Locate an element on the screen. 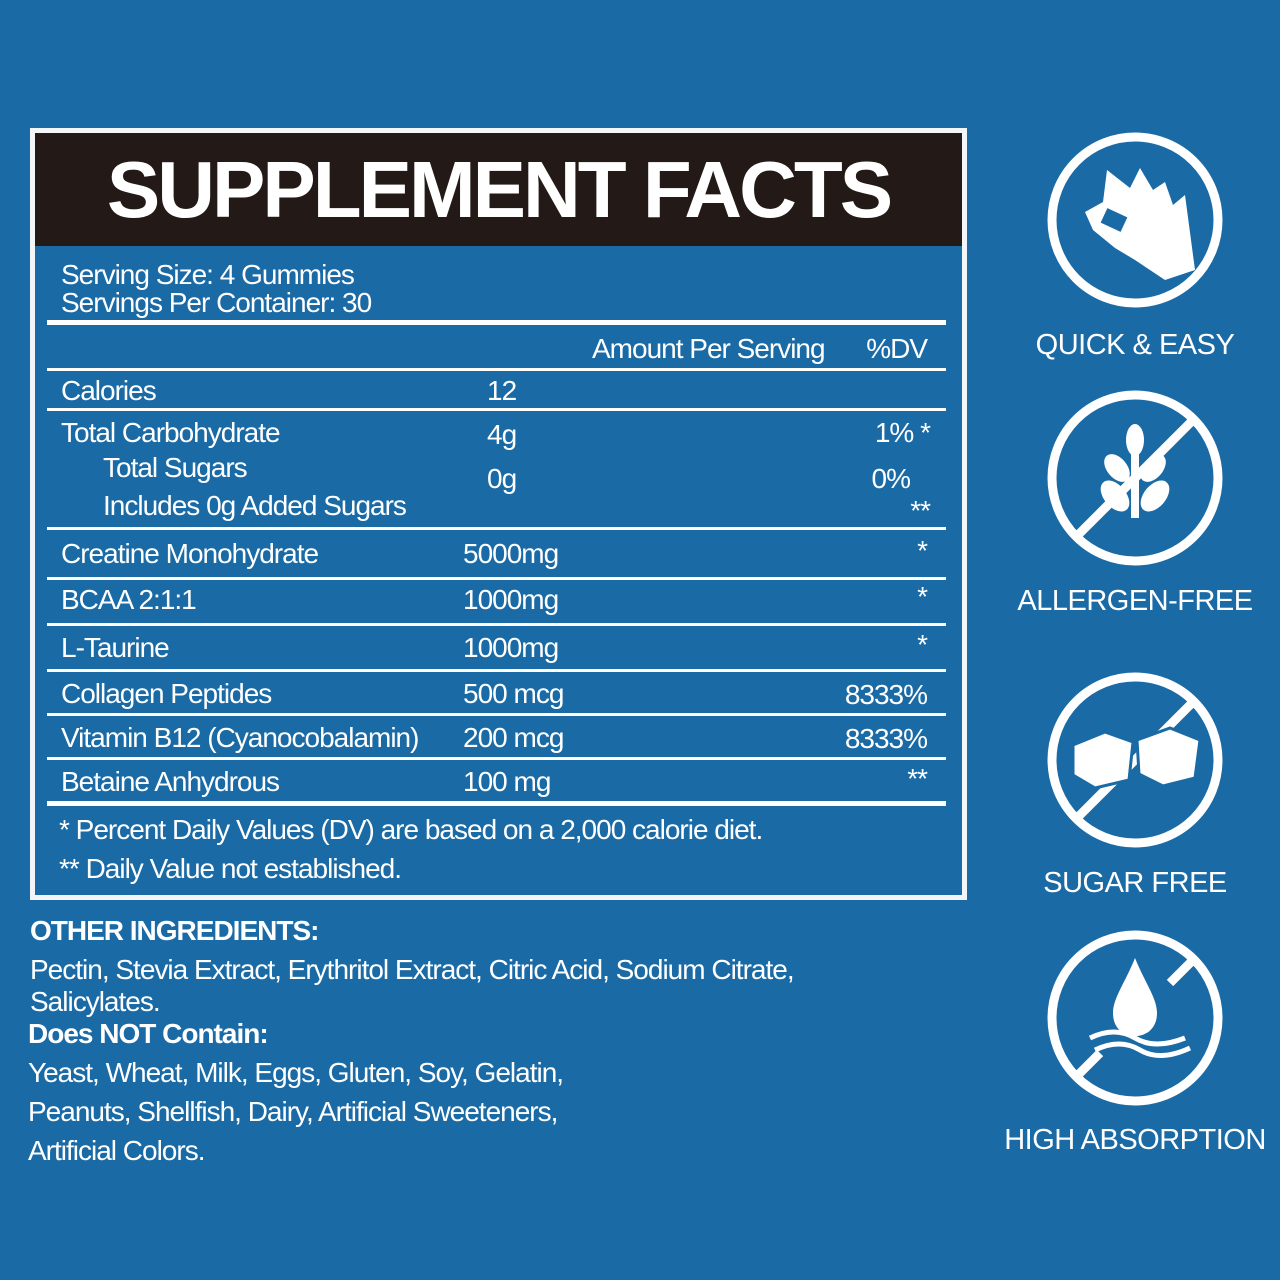  ingredient-name: Creatine Monohydrate is located at coordinates (190, 553).